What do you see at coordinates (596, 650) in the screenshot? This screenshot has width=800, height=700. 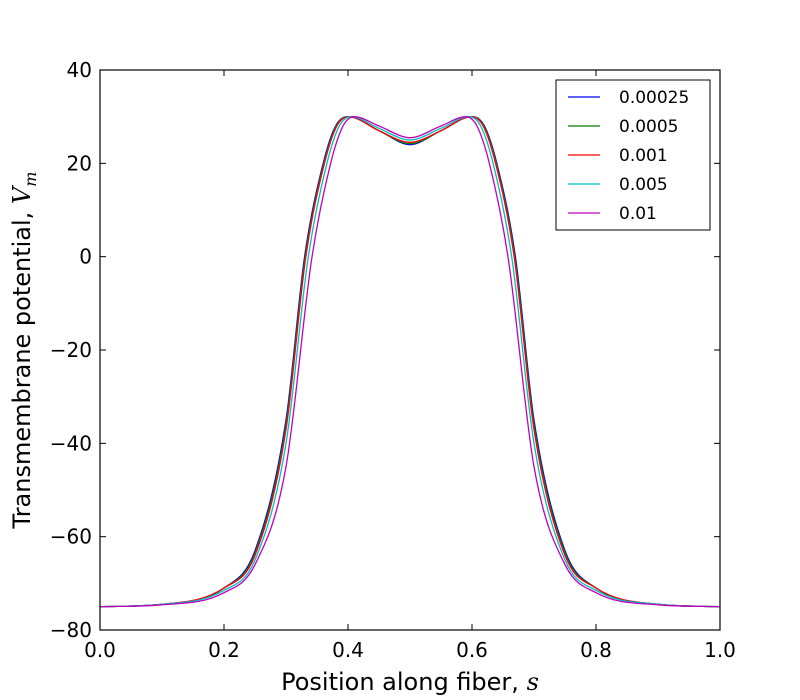 I see `x-tick-label: 0.8` at bounding box center [596, 650].